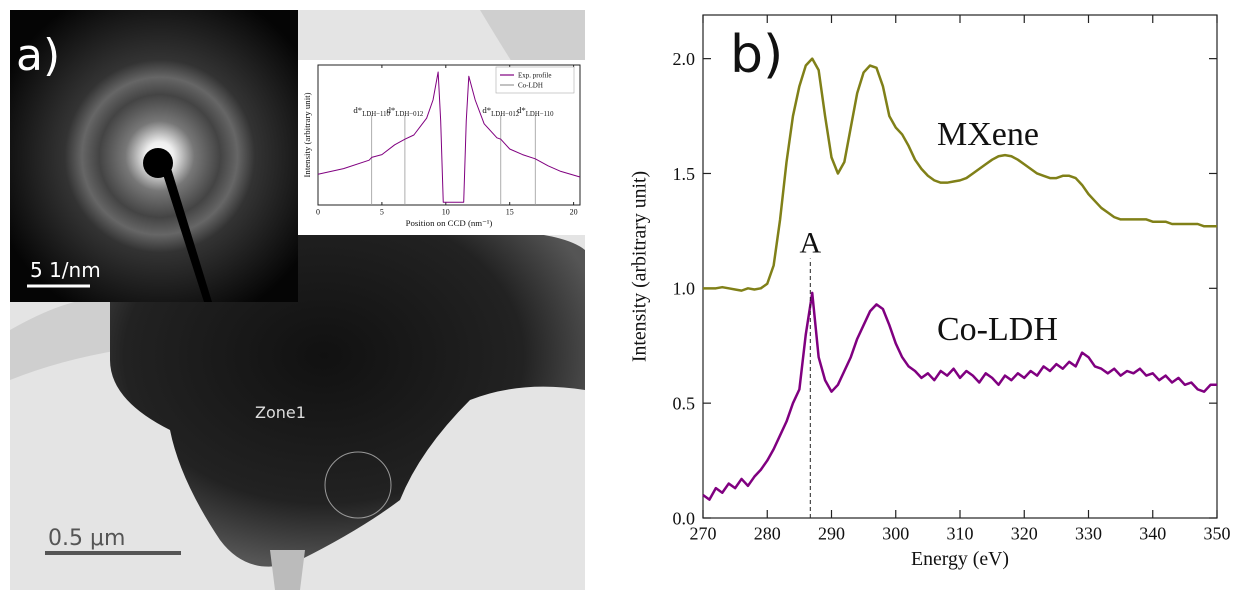  Describe the element at coordinates (510, 212) in the screenshot. I see `x-tick-label: 15` at that location.